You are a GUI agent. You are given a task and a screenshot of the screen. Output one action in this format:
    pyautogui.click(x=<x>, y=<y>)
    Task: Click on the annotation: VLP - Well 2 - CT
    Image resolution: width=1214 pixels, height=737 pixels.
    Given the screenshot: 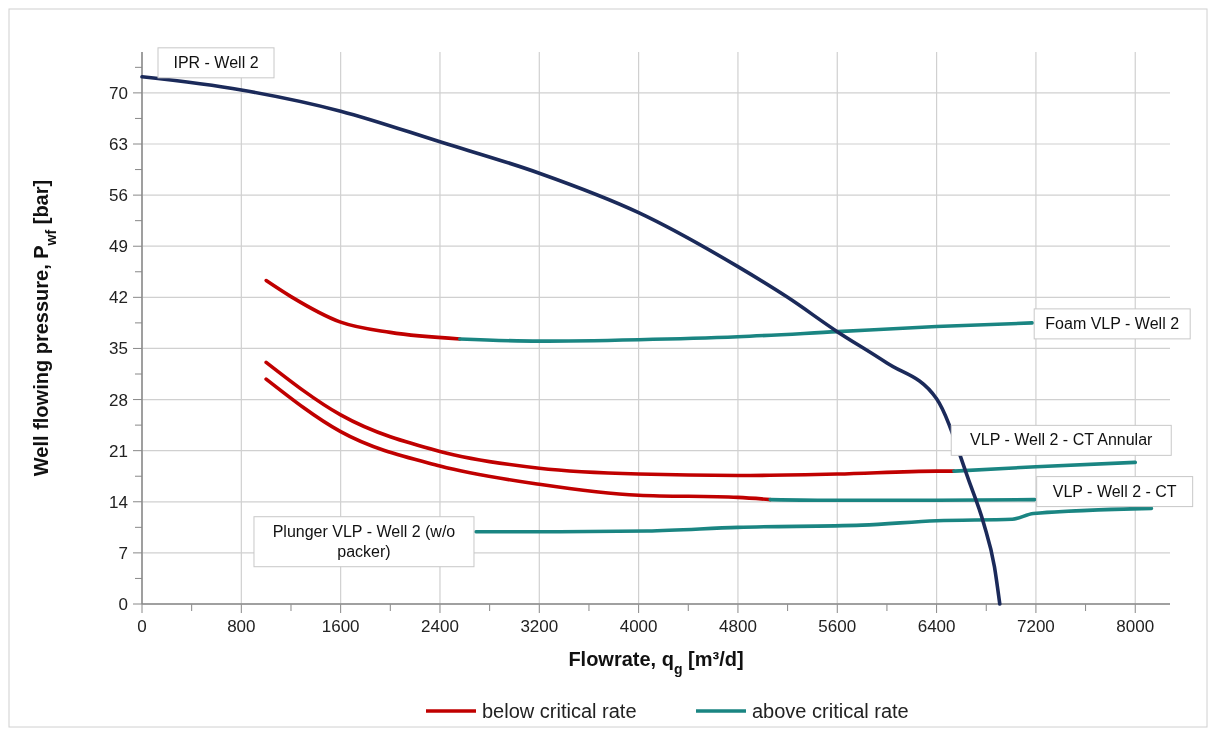 What is the action you would take?
    pyautogui.click(x=1114, y=491)
    